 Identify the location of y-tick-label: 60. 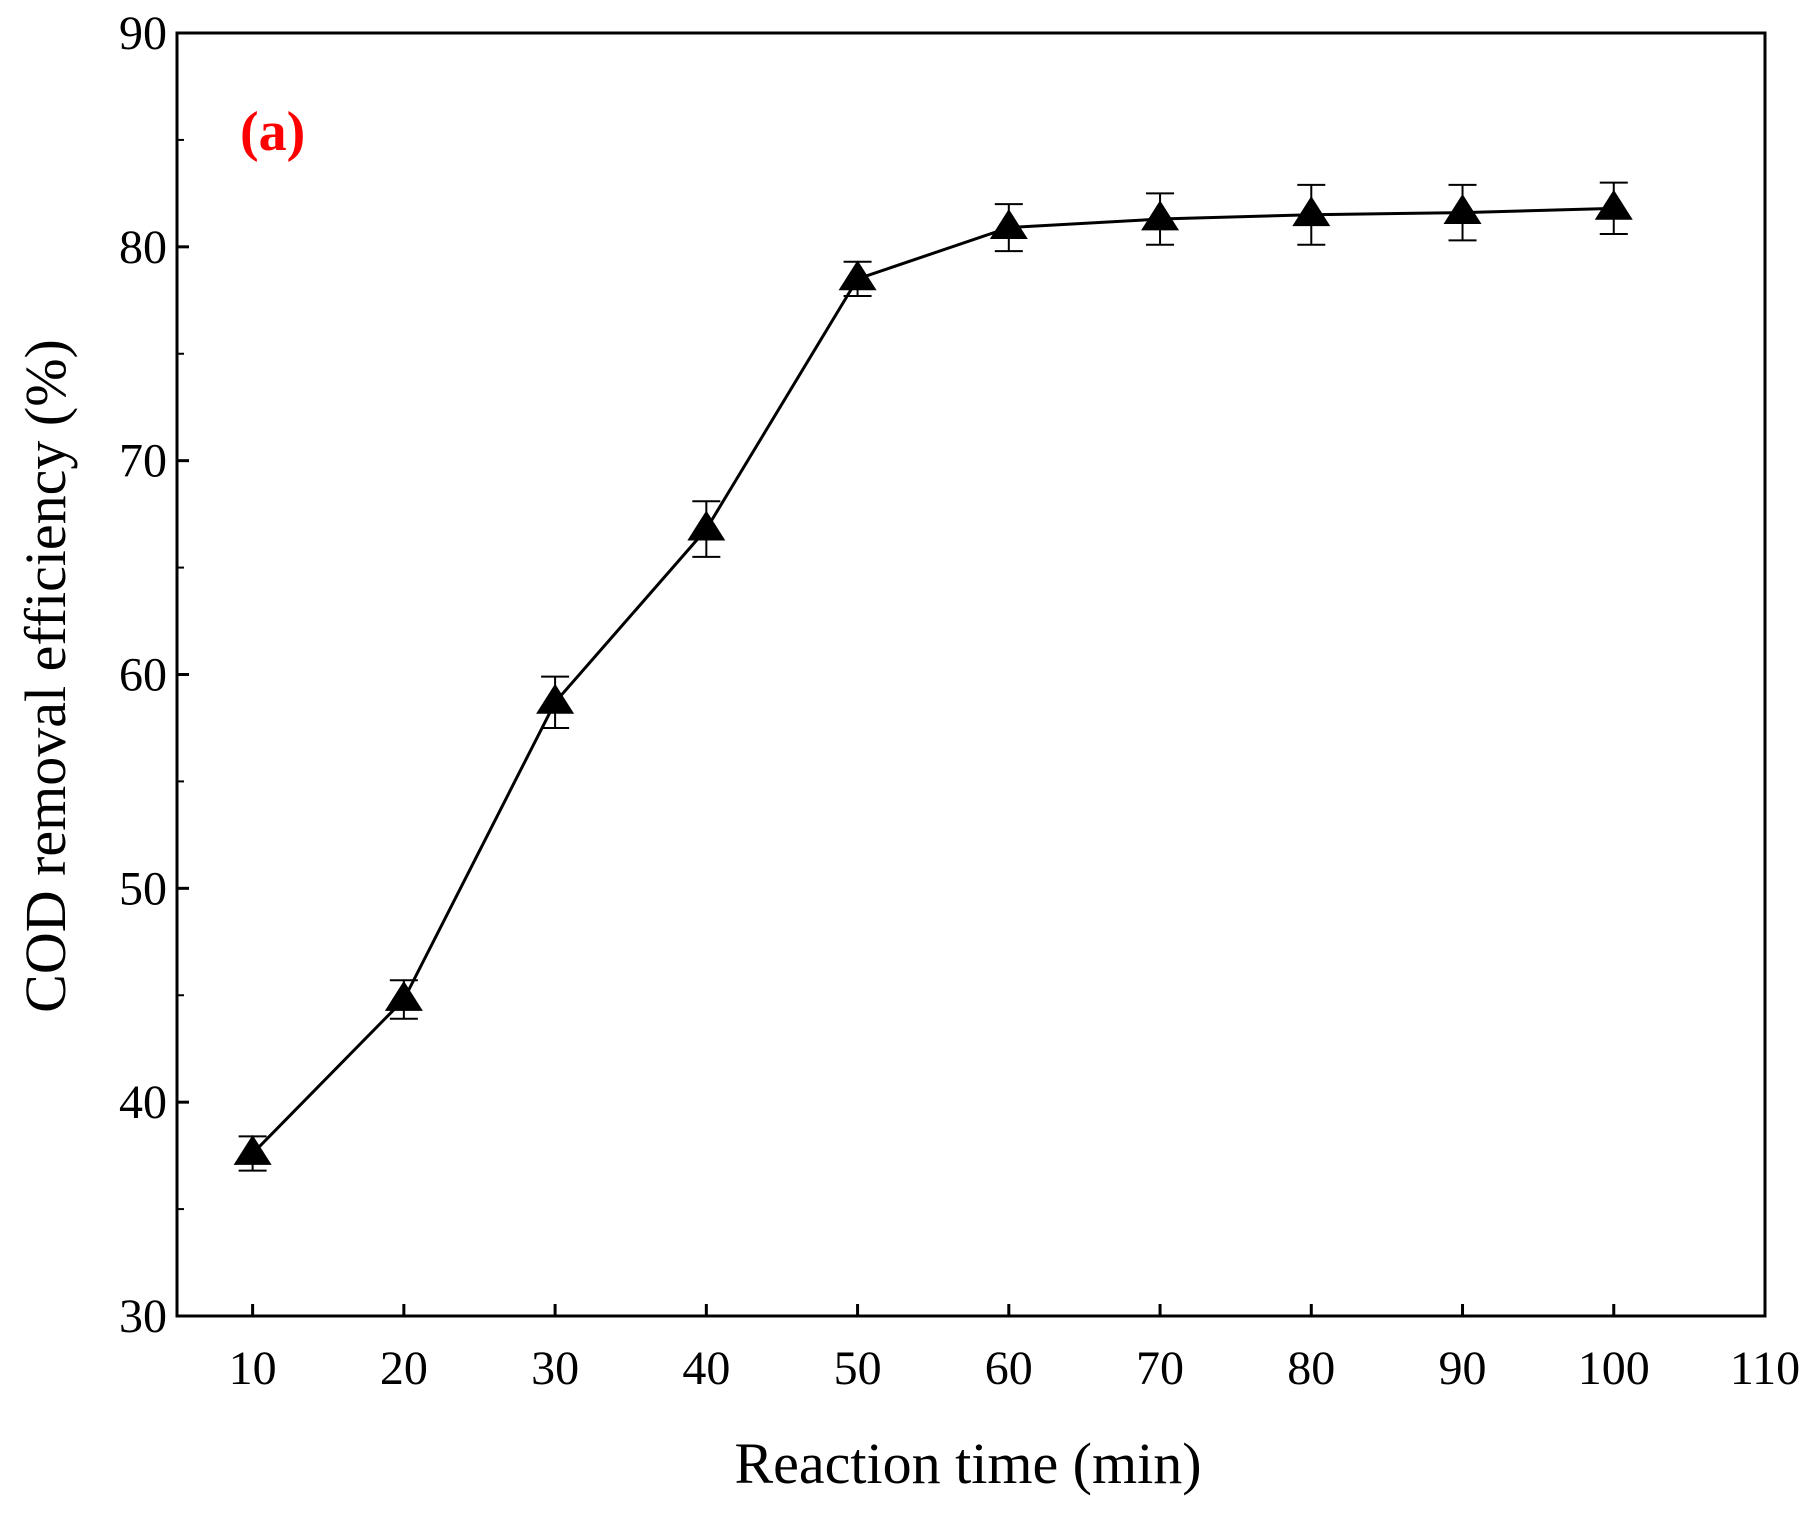
(143, 675).